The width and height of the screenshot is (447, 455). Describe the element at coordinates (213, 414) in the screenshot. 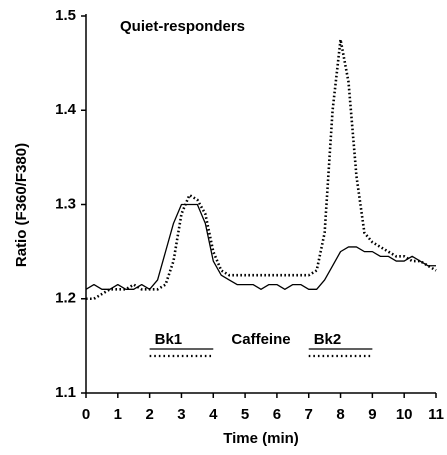

I see `x-tick-label: 4` at that location.